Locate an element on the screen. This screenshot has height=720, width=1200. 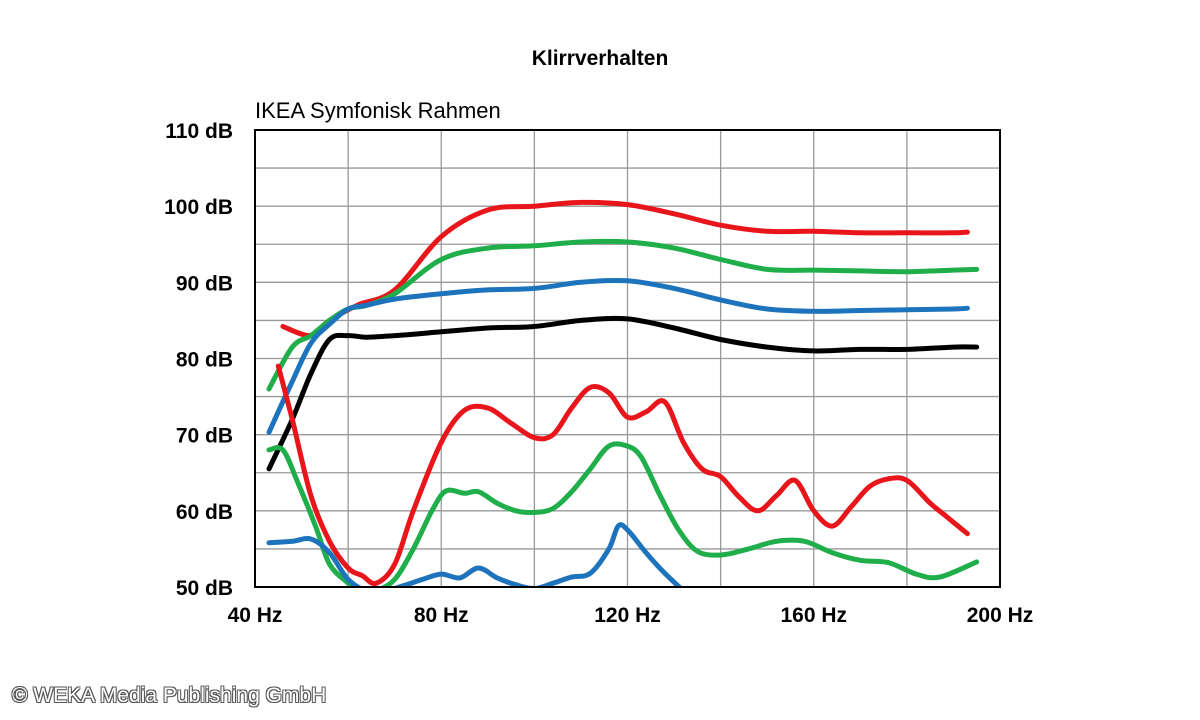
x-tick-label: 160 Hz is located at coordinates (813, 615).